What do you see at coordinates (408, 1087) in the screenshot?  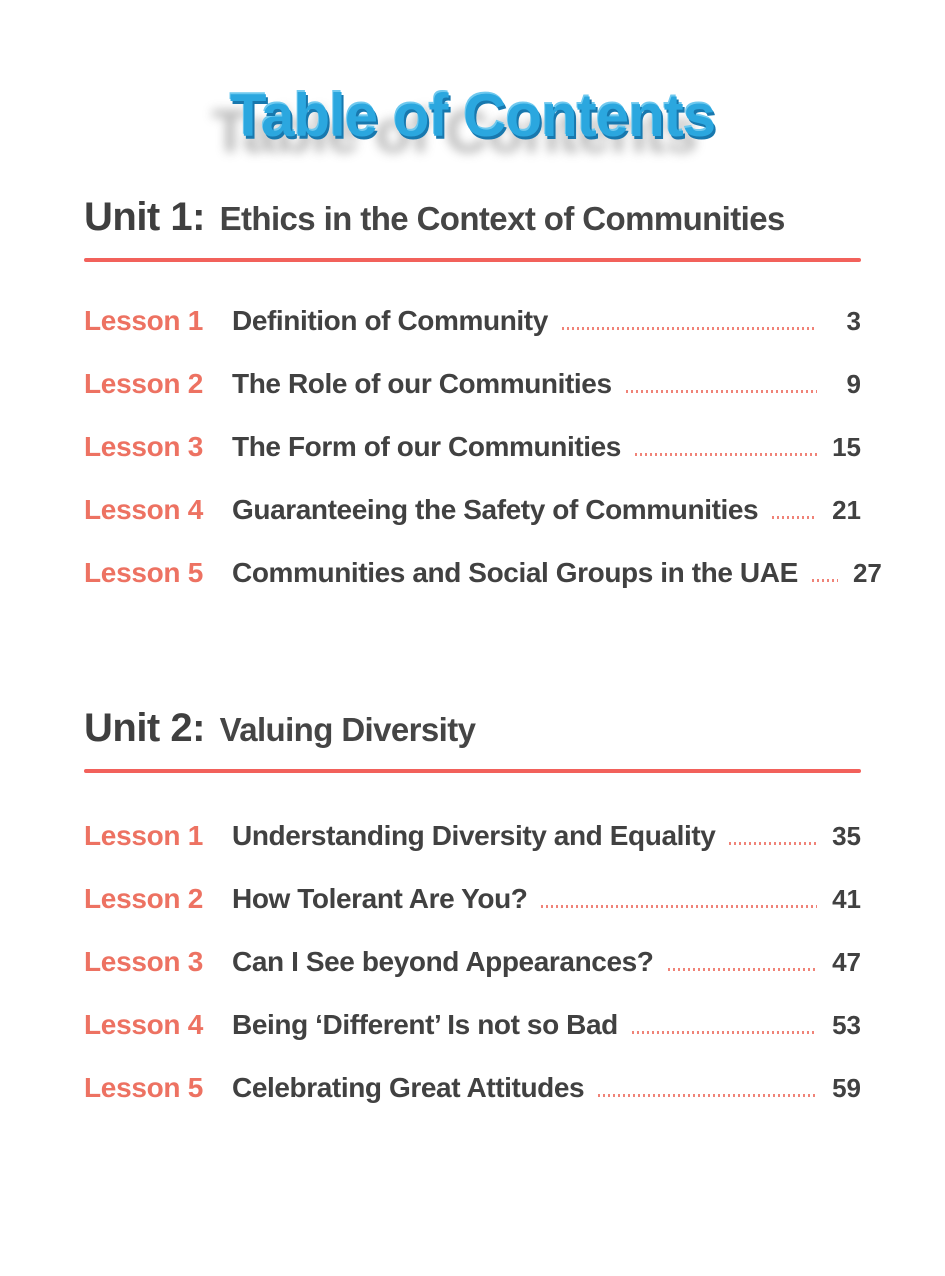 I see `lesson-title: Celebrating Great Attitudes` at bounding box center [408, 1087].